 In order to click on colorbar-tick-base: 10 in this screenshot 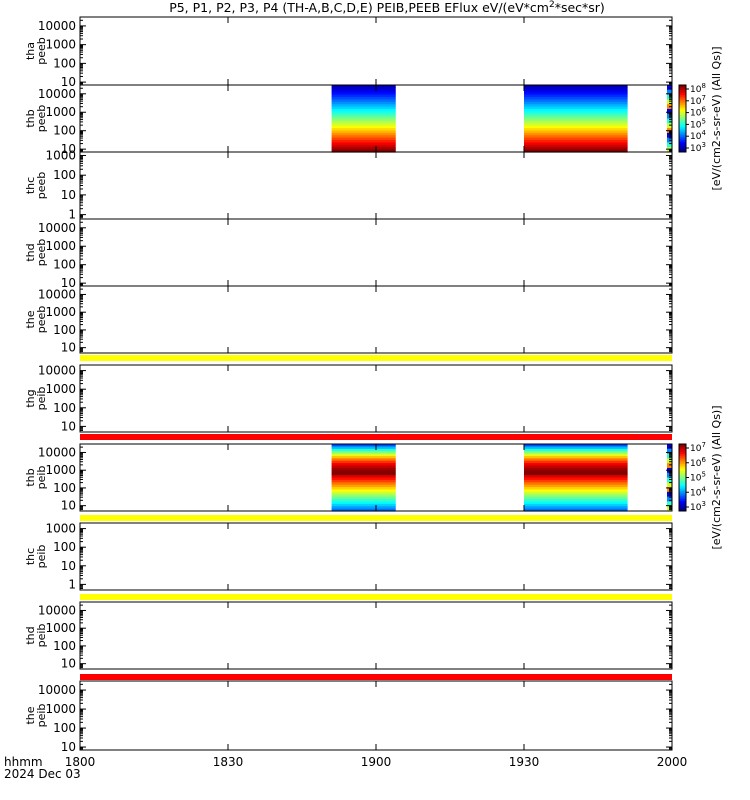, I will do `click(696, 102)`.